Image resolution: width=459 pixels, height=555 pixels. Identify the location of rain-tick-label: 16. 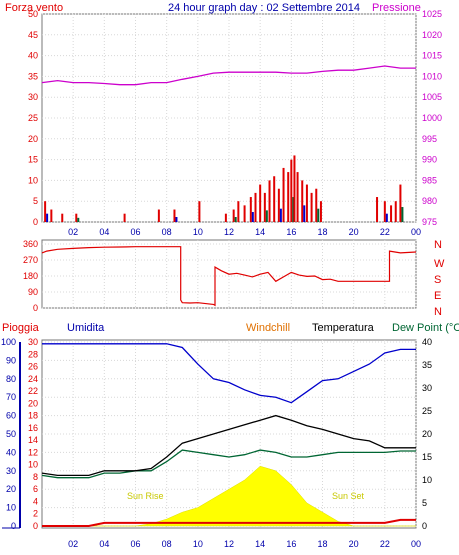
(33, 428).